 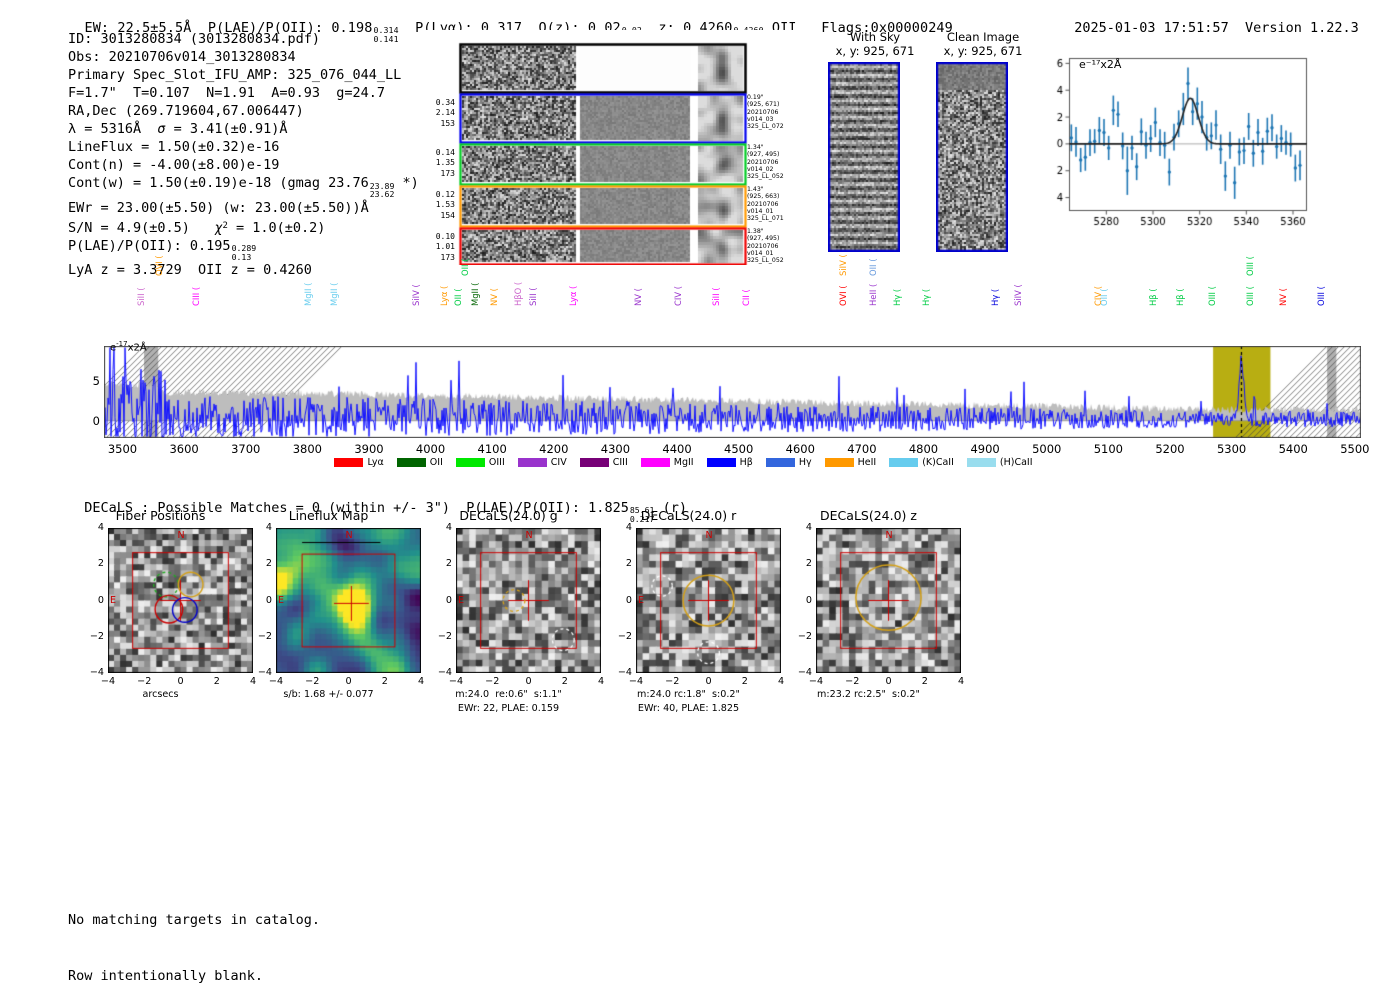 What do you see at coordinates (564, 681) in the screenshot?
I see `cutout-xtick-g-3: 2` at bounding box center [564, 681].